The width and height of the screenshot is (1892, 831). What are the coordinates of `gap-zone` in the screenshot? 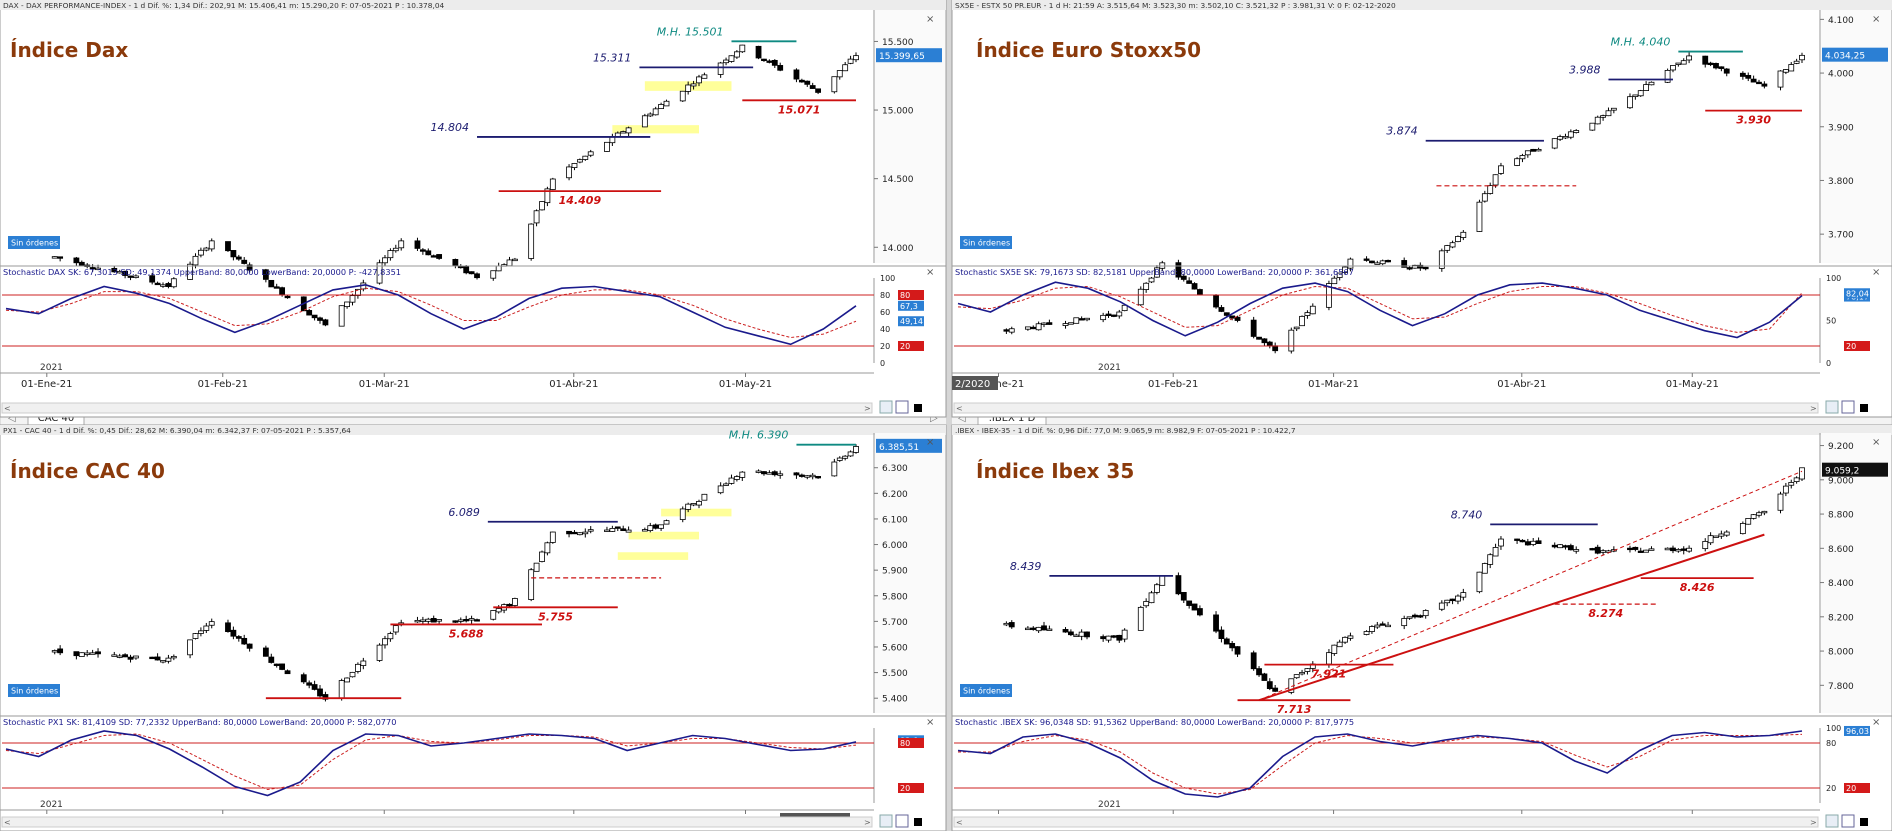 It's located at (696, 512).